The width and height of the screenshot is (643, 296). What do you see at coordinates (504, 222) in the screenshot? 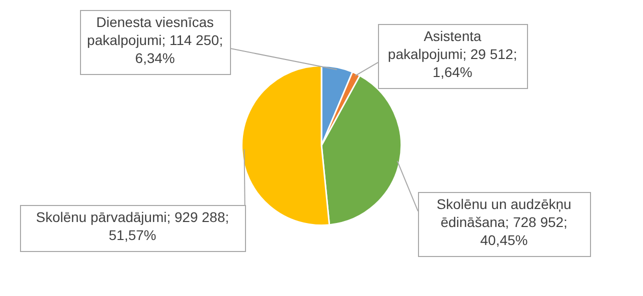
I see `slice-label: Skolēnu un audzēkņu ēdināšana; 728 952; 40,45%` at bounding box center [504, 222].